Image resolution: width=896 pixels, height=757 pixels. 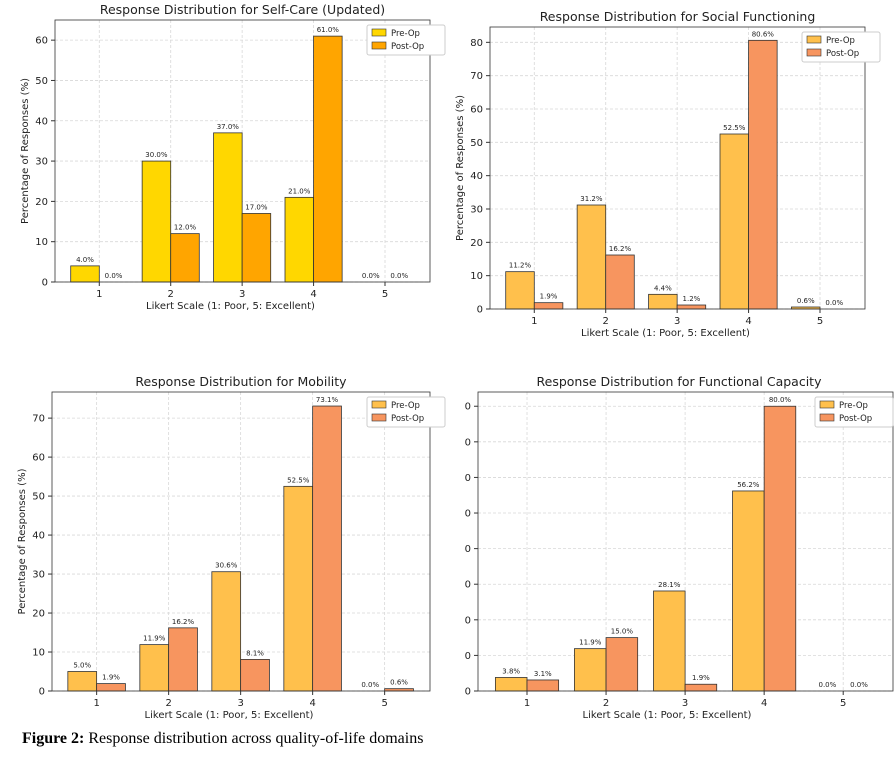 What do you see at coordinates (764, 703) in the screenshot?
I see `x-tick-label: 4` at bounding box center [764, 703].